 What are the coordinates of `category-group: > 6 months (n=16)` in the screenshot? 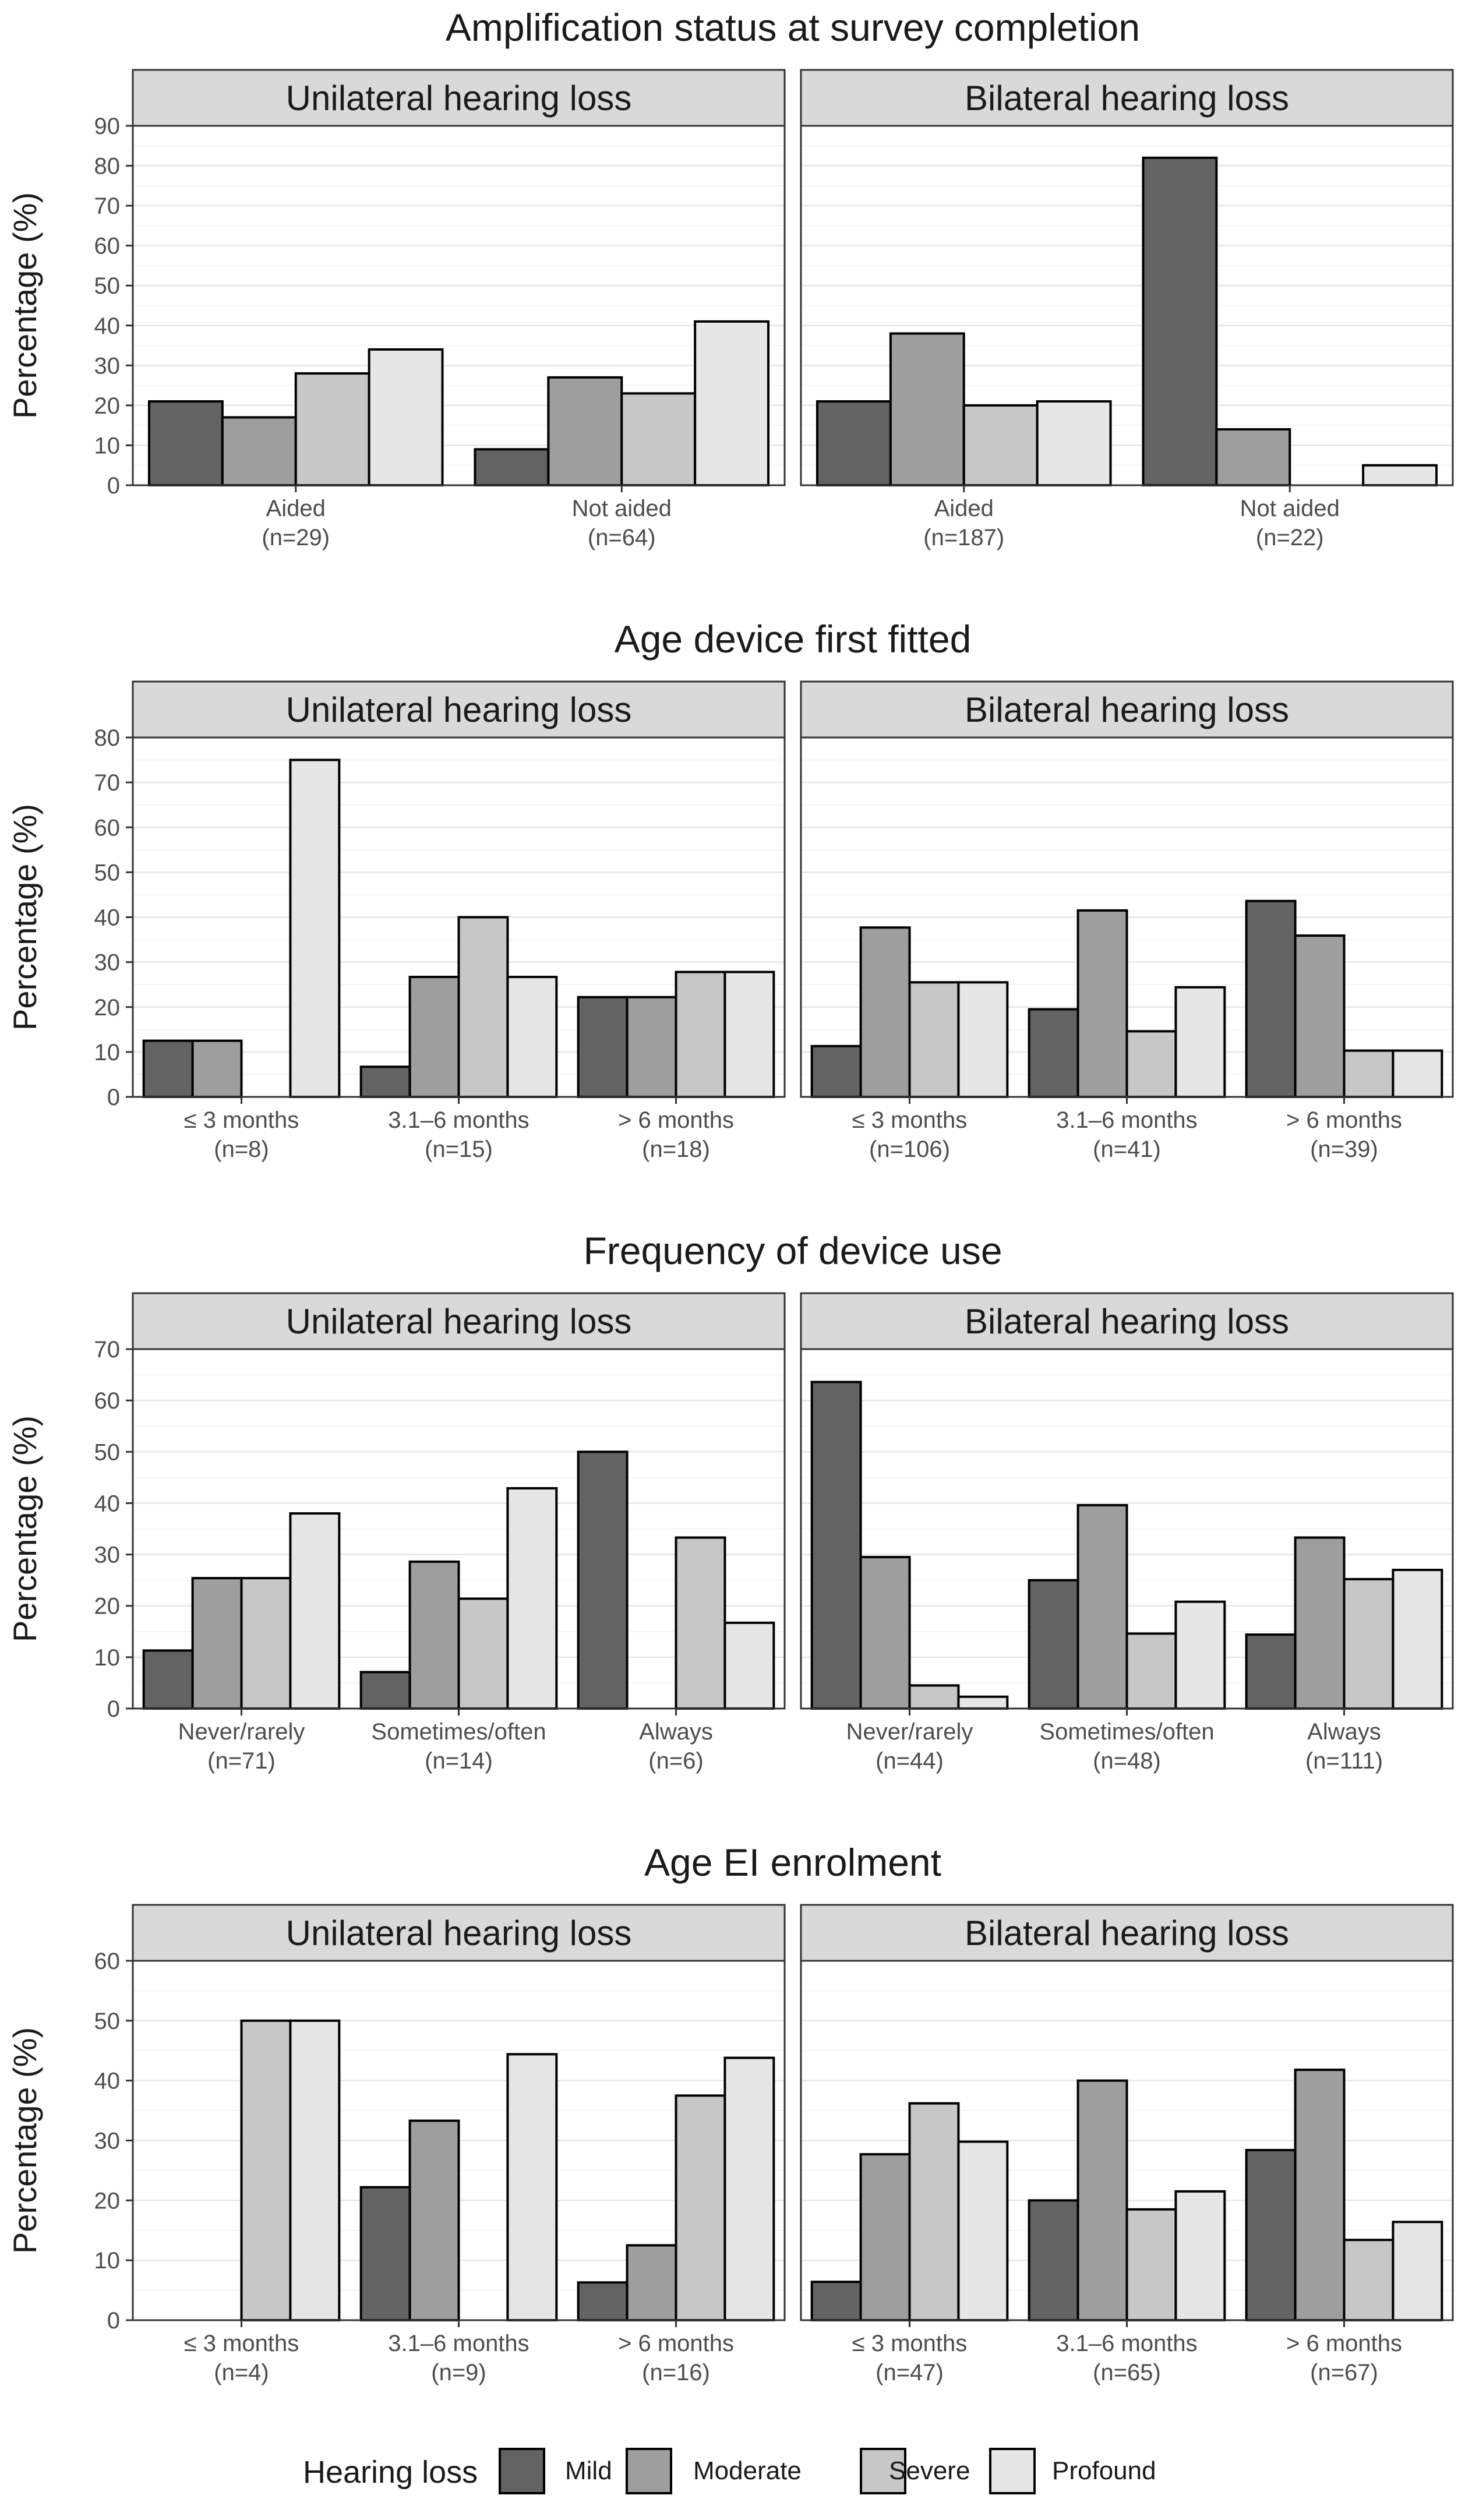 It's located at (676, 2220).